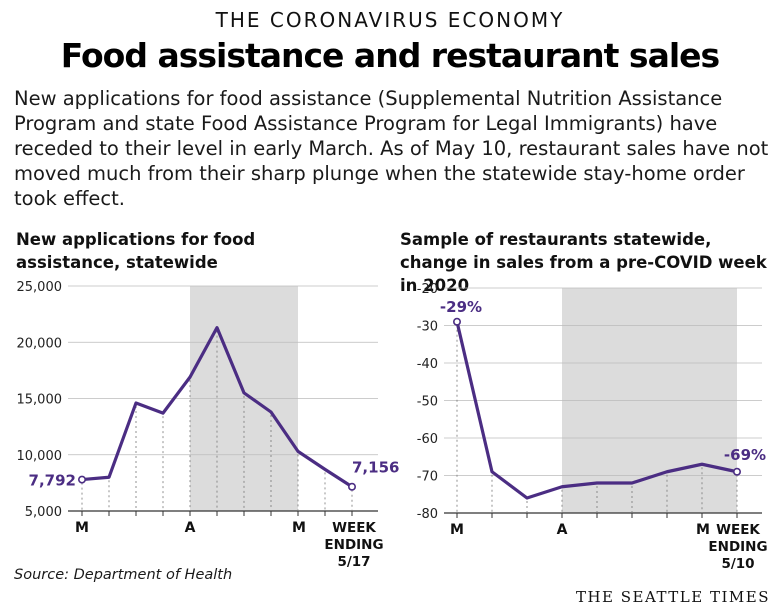 The width and height of the screenshot is (780, 610). What do you see at coordinates (427, 514) in the screenshot?
I see `y-tick-label: -80` at bounding box center [427, 514].